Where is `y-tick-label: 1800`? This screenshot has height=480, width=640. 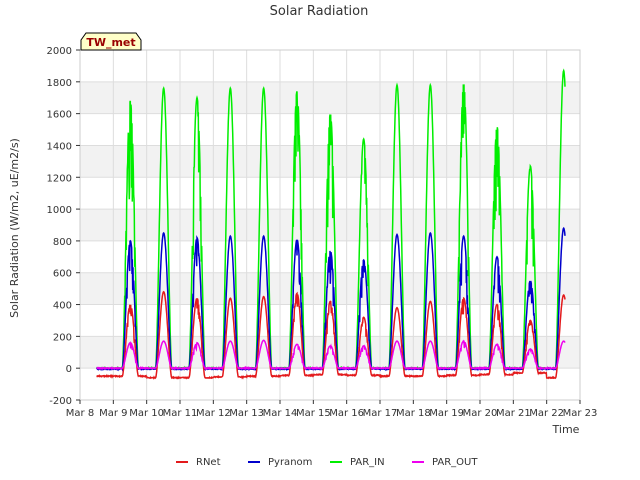
y-tick-label: 1800 is located at coordinates (59, 83).